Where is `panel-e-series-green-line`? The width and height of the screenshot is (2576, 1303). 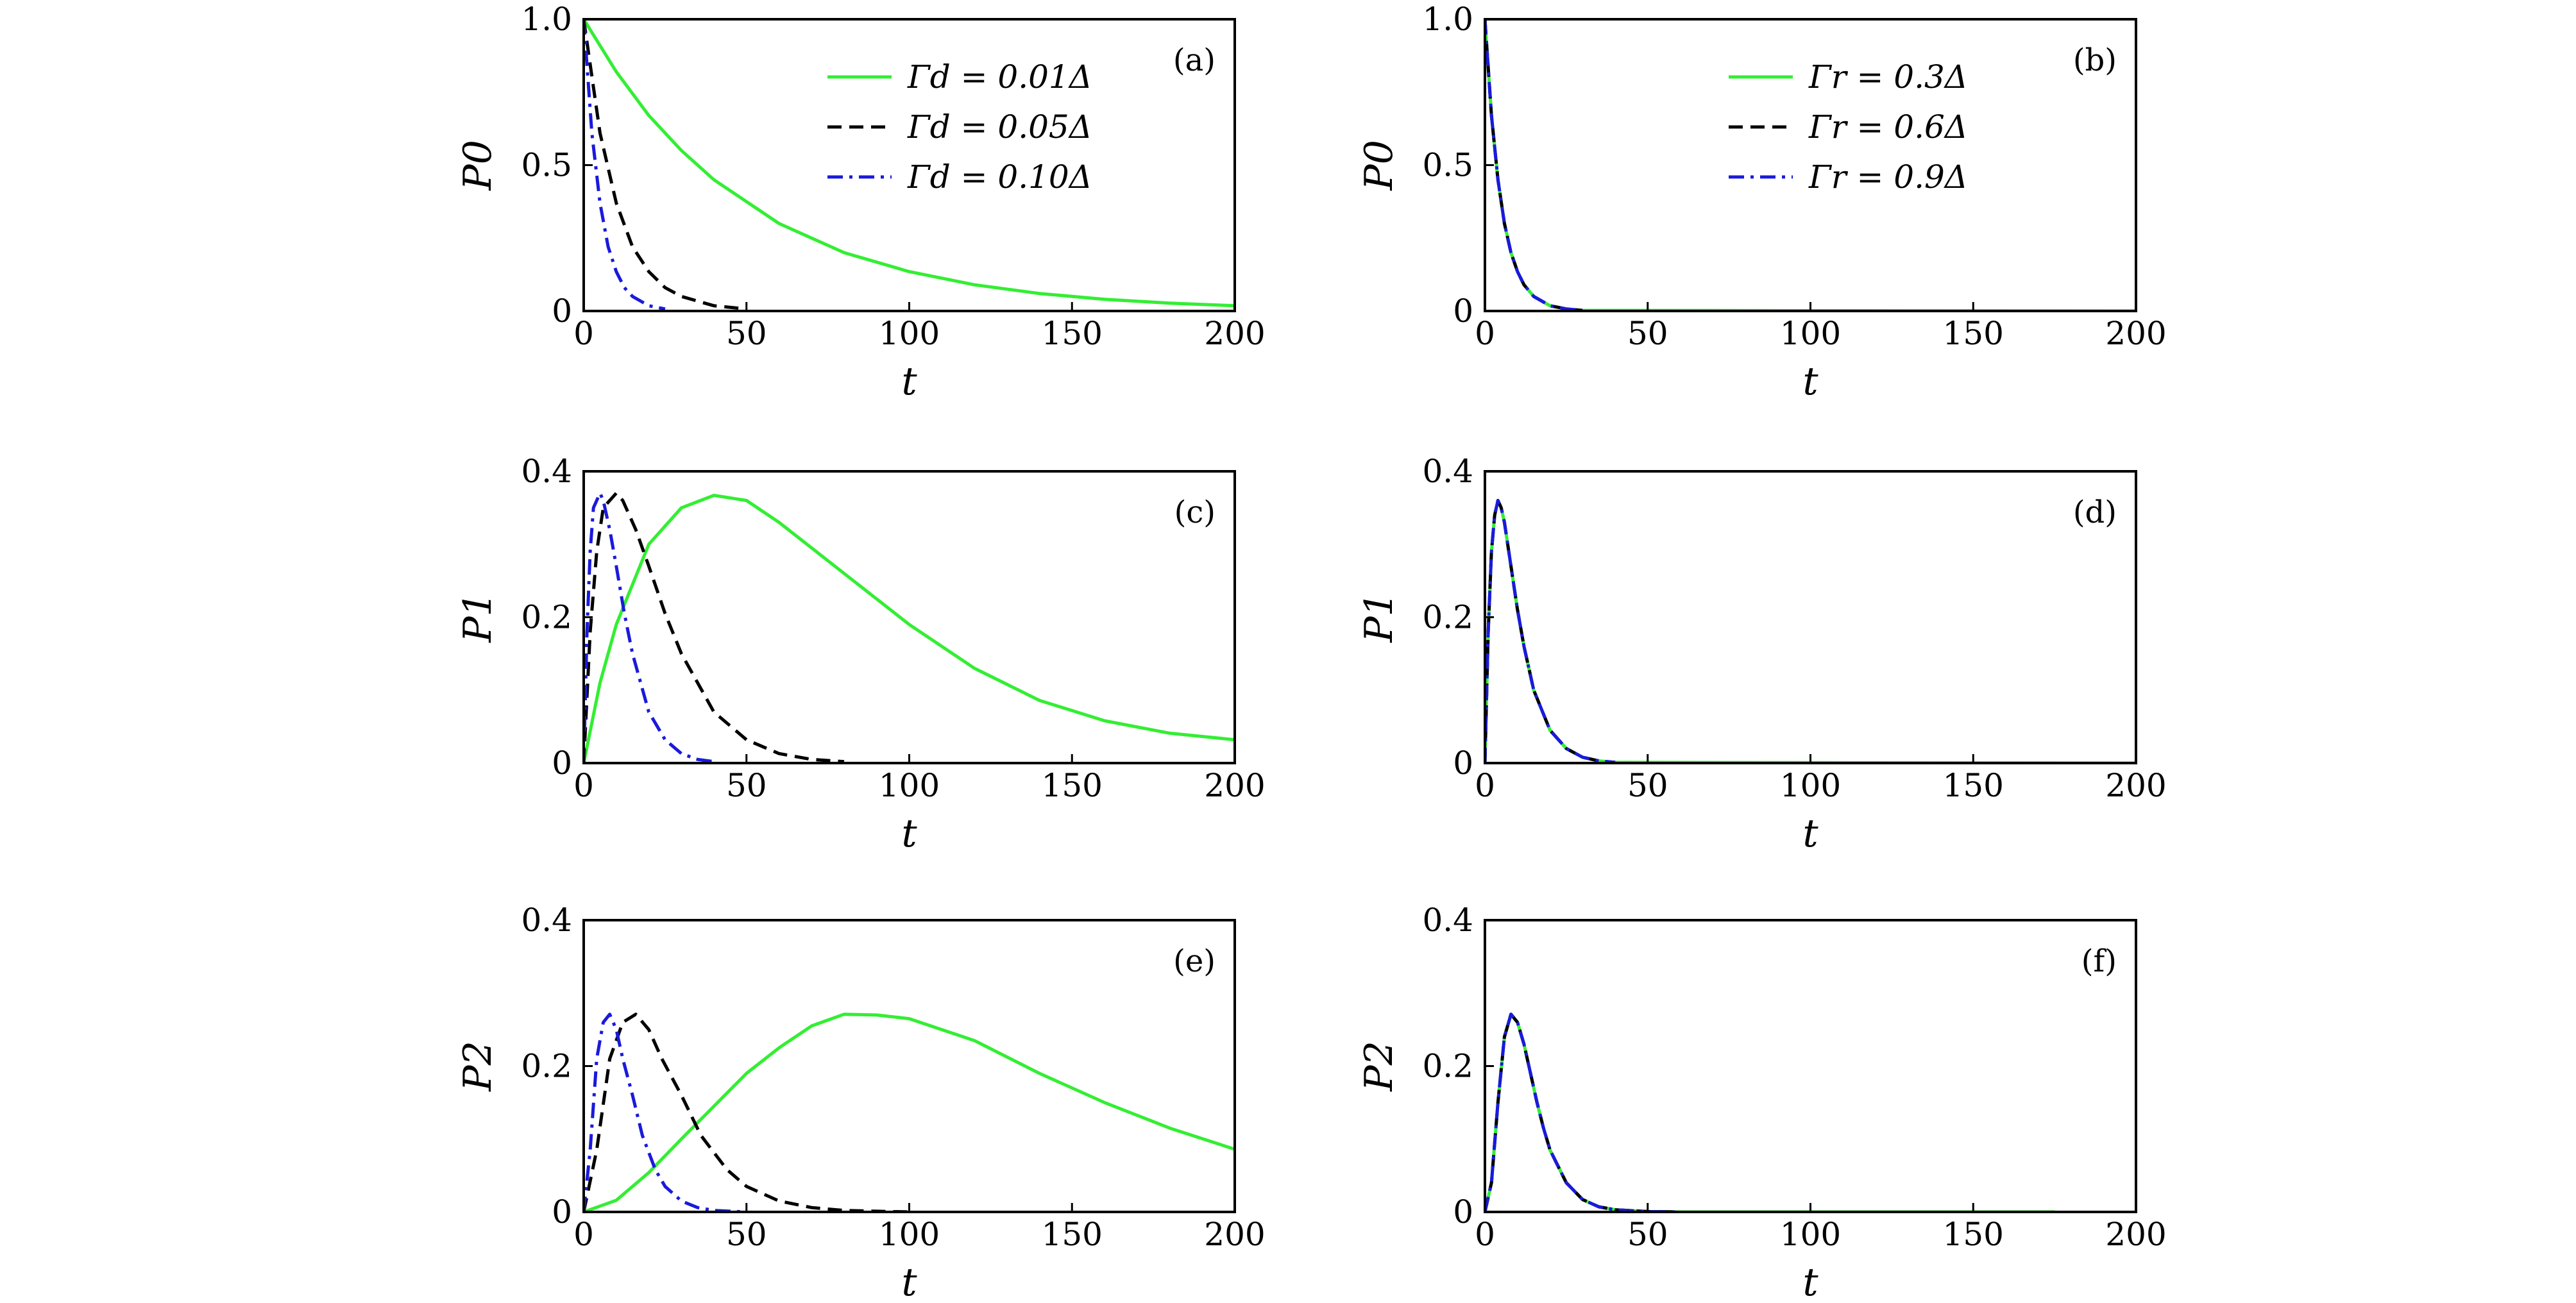
panel-e-series-green-line is located at coordinates (909, 1112).